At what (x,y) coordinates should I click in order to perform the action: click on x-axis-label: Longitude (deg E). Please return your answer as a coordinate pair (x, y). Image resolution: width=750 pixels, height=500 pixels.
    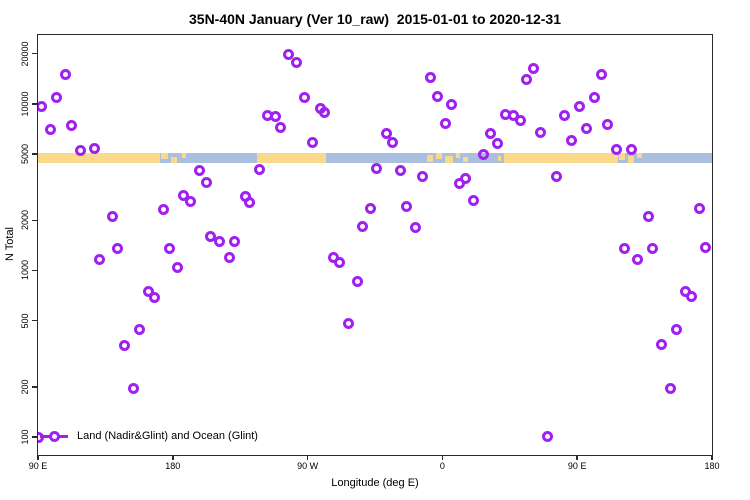
    Looking at the image, I should click on (375, 483).